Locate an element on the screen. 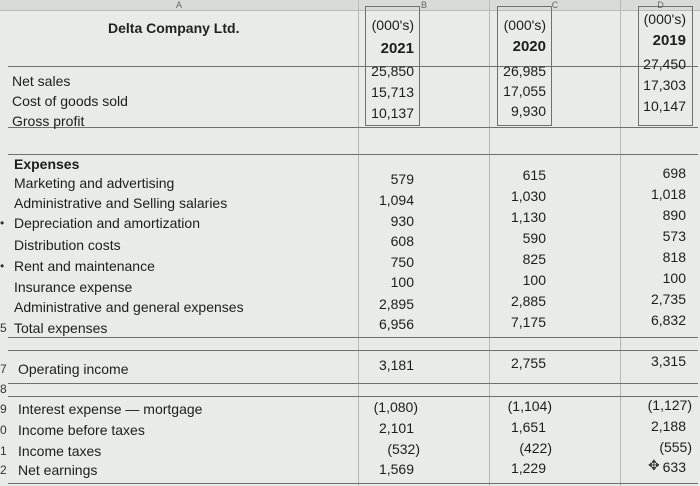 The image size is (700, 486). column-header-d: D is located at coordinates (660, 5).